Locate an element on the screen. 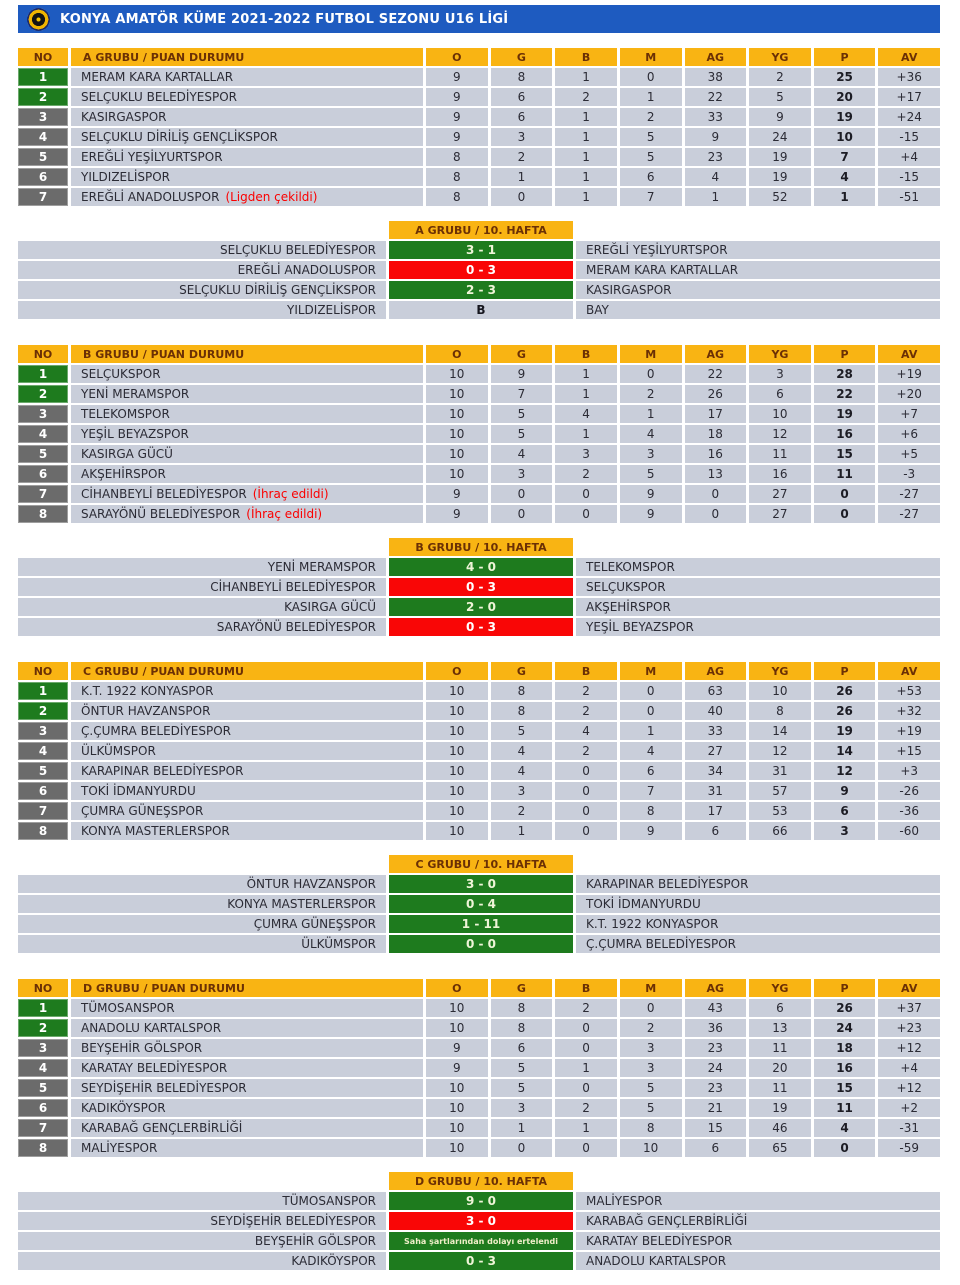  away-team: YEŞİL BEYAZSPOR is located at coordinates (758, 627).